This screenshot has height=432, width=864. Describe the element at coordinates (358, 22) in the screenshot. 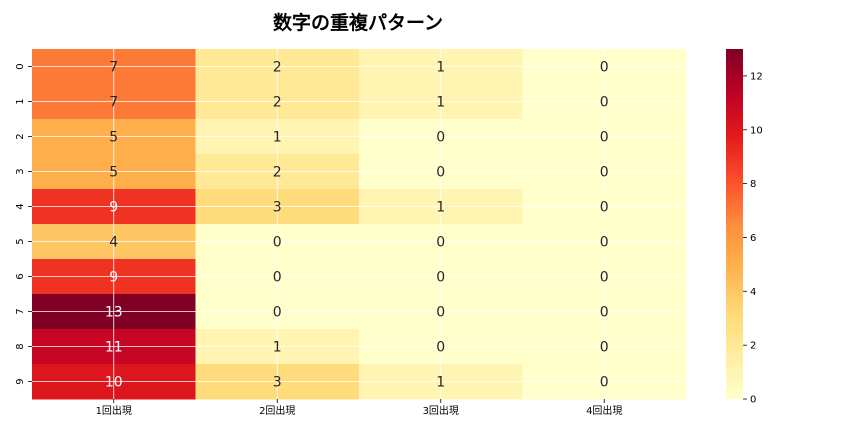

I see `chart-title: 数字の重複パターン` at that location.